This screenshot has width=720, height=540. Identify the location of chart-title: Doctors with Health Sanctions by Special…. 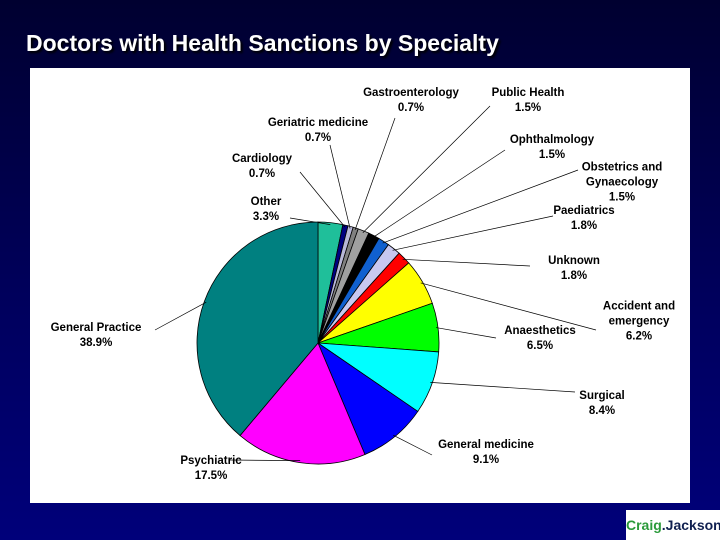
(262, 43).